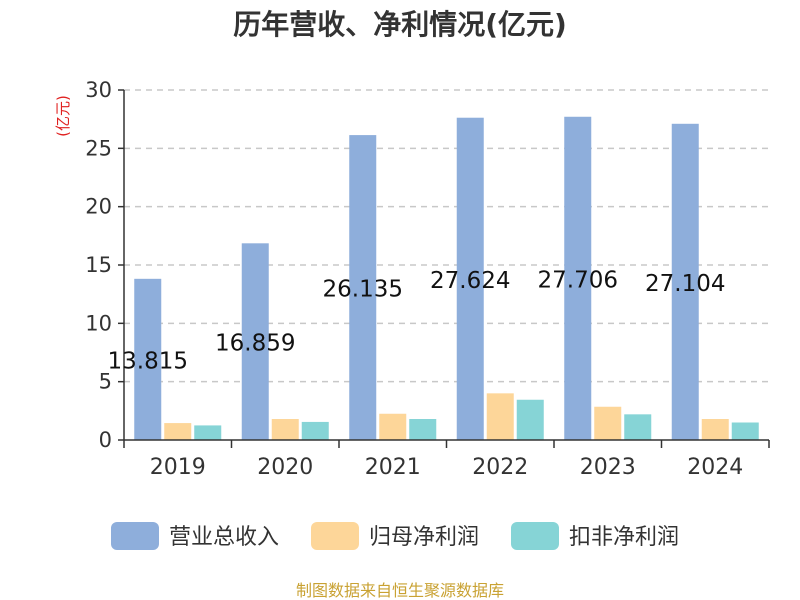 The height and width of the screenshot is (600, 800). I want to click on source-note: 制图数据来自恒生聚源数据库, so click(400, 590).